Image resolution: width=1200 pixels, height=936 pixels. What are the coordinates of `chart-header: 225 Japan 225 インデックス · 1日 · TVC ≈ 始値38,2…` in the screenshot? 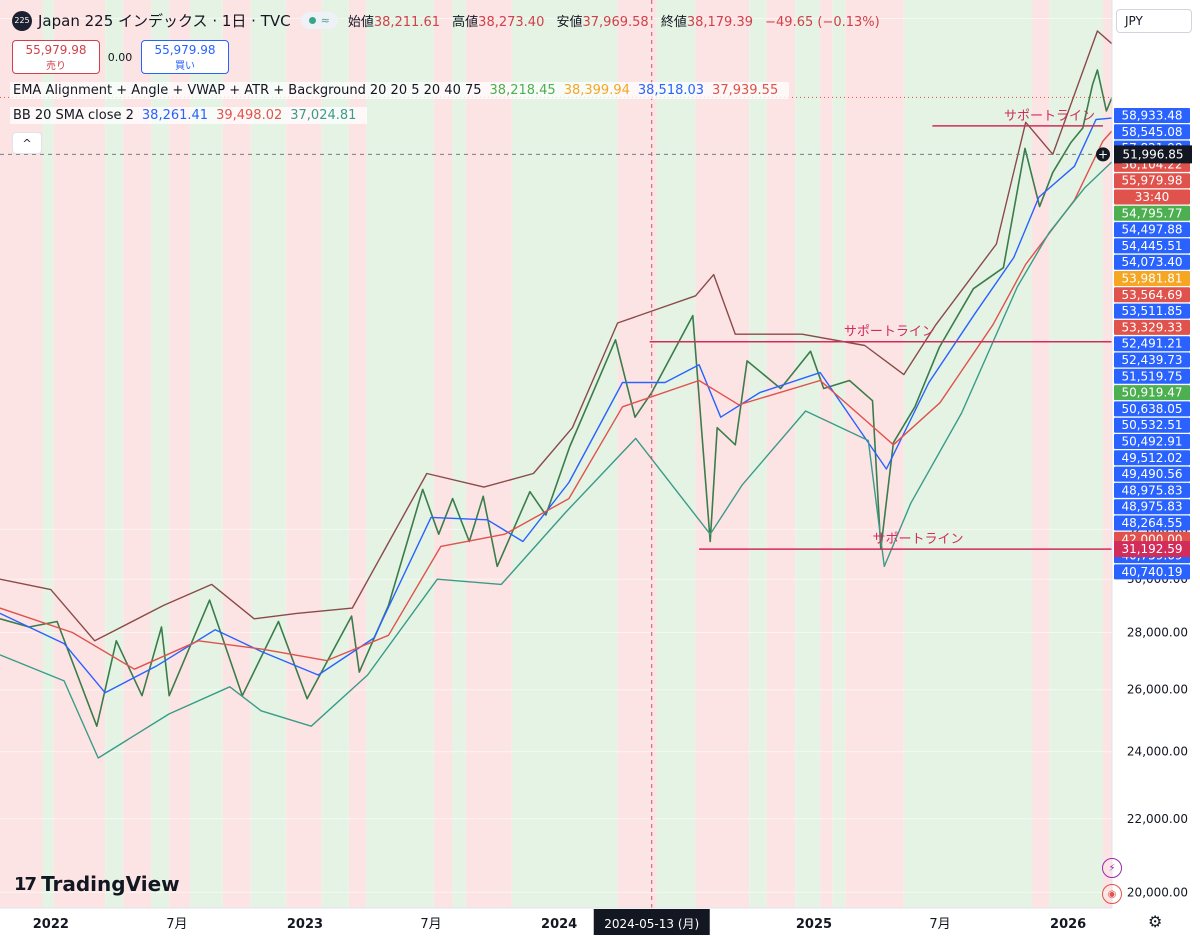 It's located at (555, 20).